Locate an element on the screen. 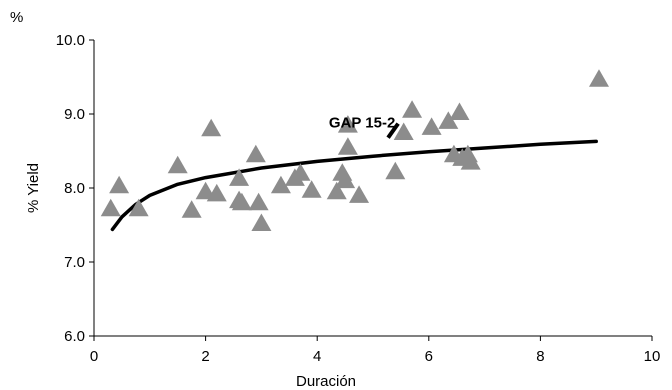 The image size is (672, 390). x-ticks: 0 2 4 6 8 10 is located at coordinates (375, 350).